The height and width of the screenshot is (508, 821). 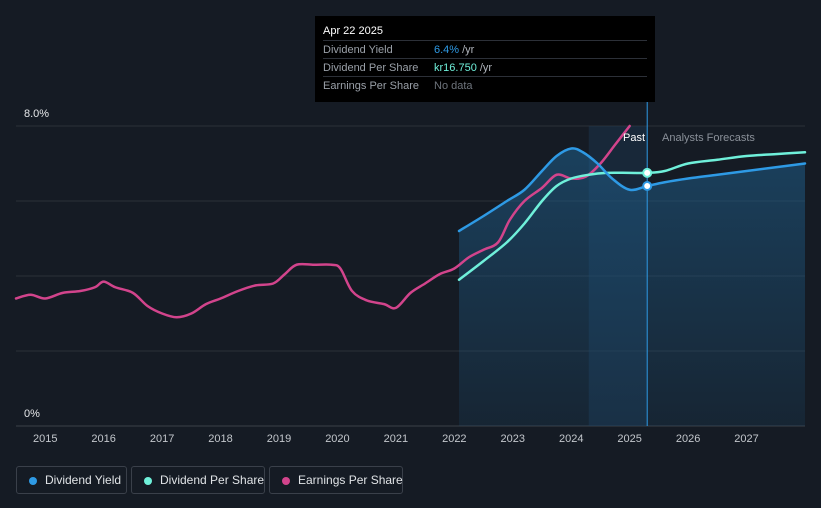 What do you see at coordinates (688, 439) in the screenshot?
I see `x-axis-tick-label: 2026` at bounding box center [688, 439].